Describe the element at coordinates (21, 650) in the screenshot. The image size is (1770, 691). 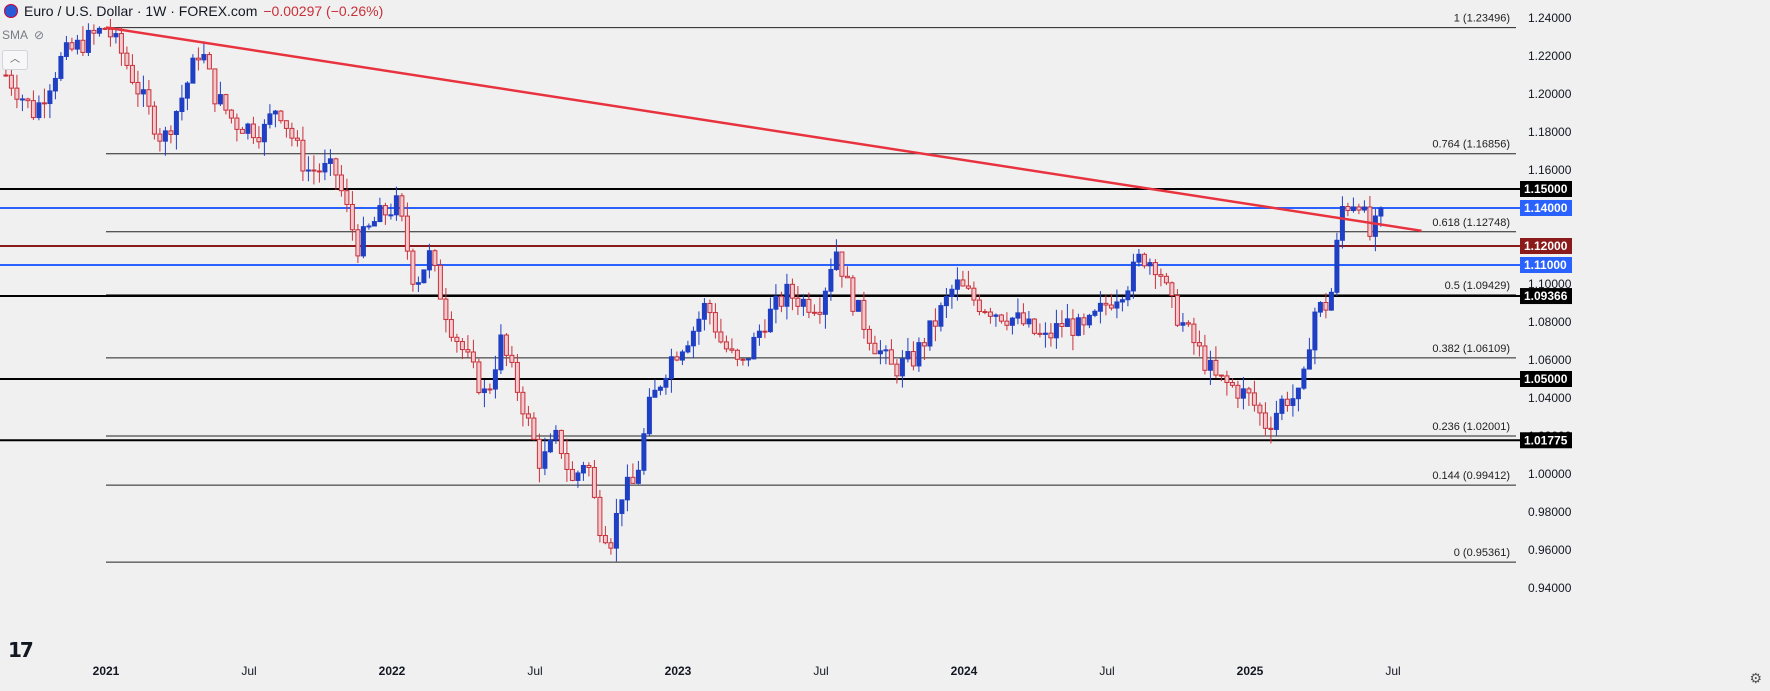
I see `tradingview-logo-icon: 17` at that location.